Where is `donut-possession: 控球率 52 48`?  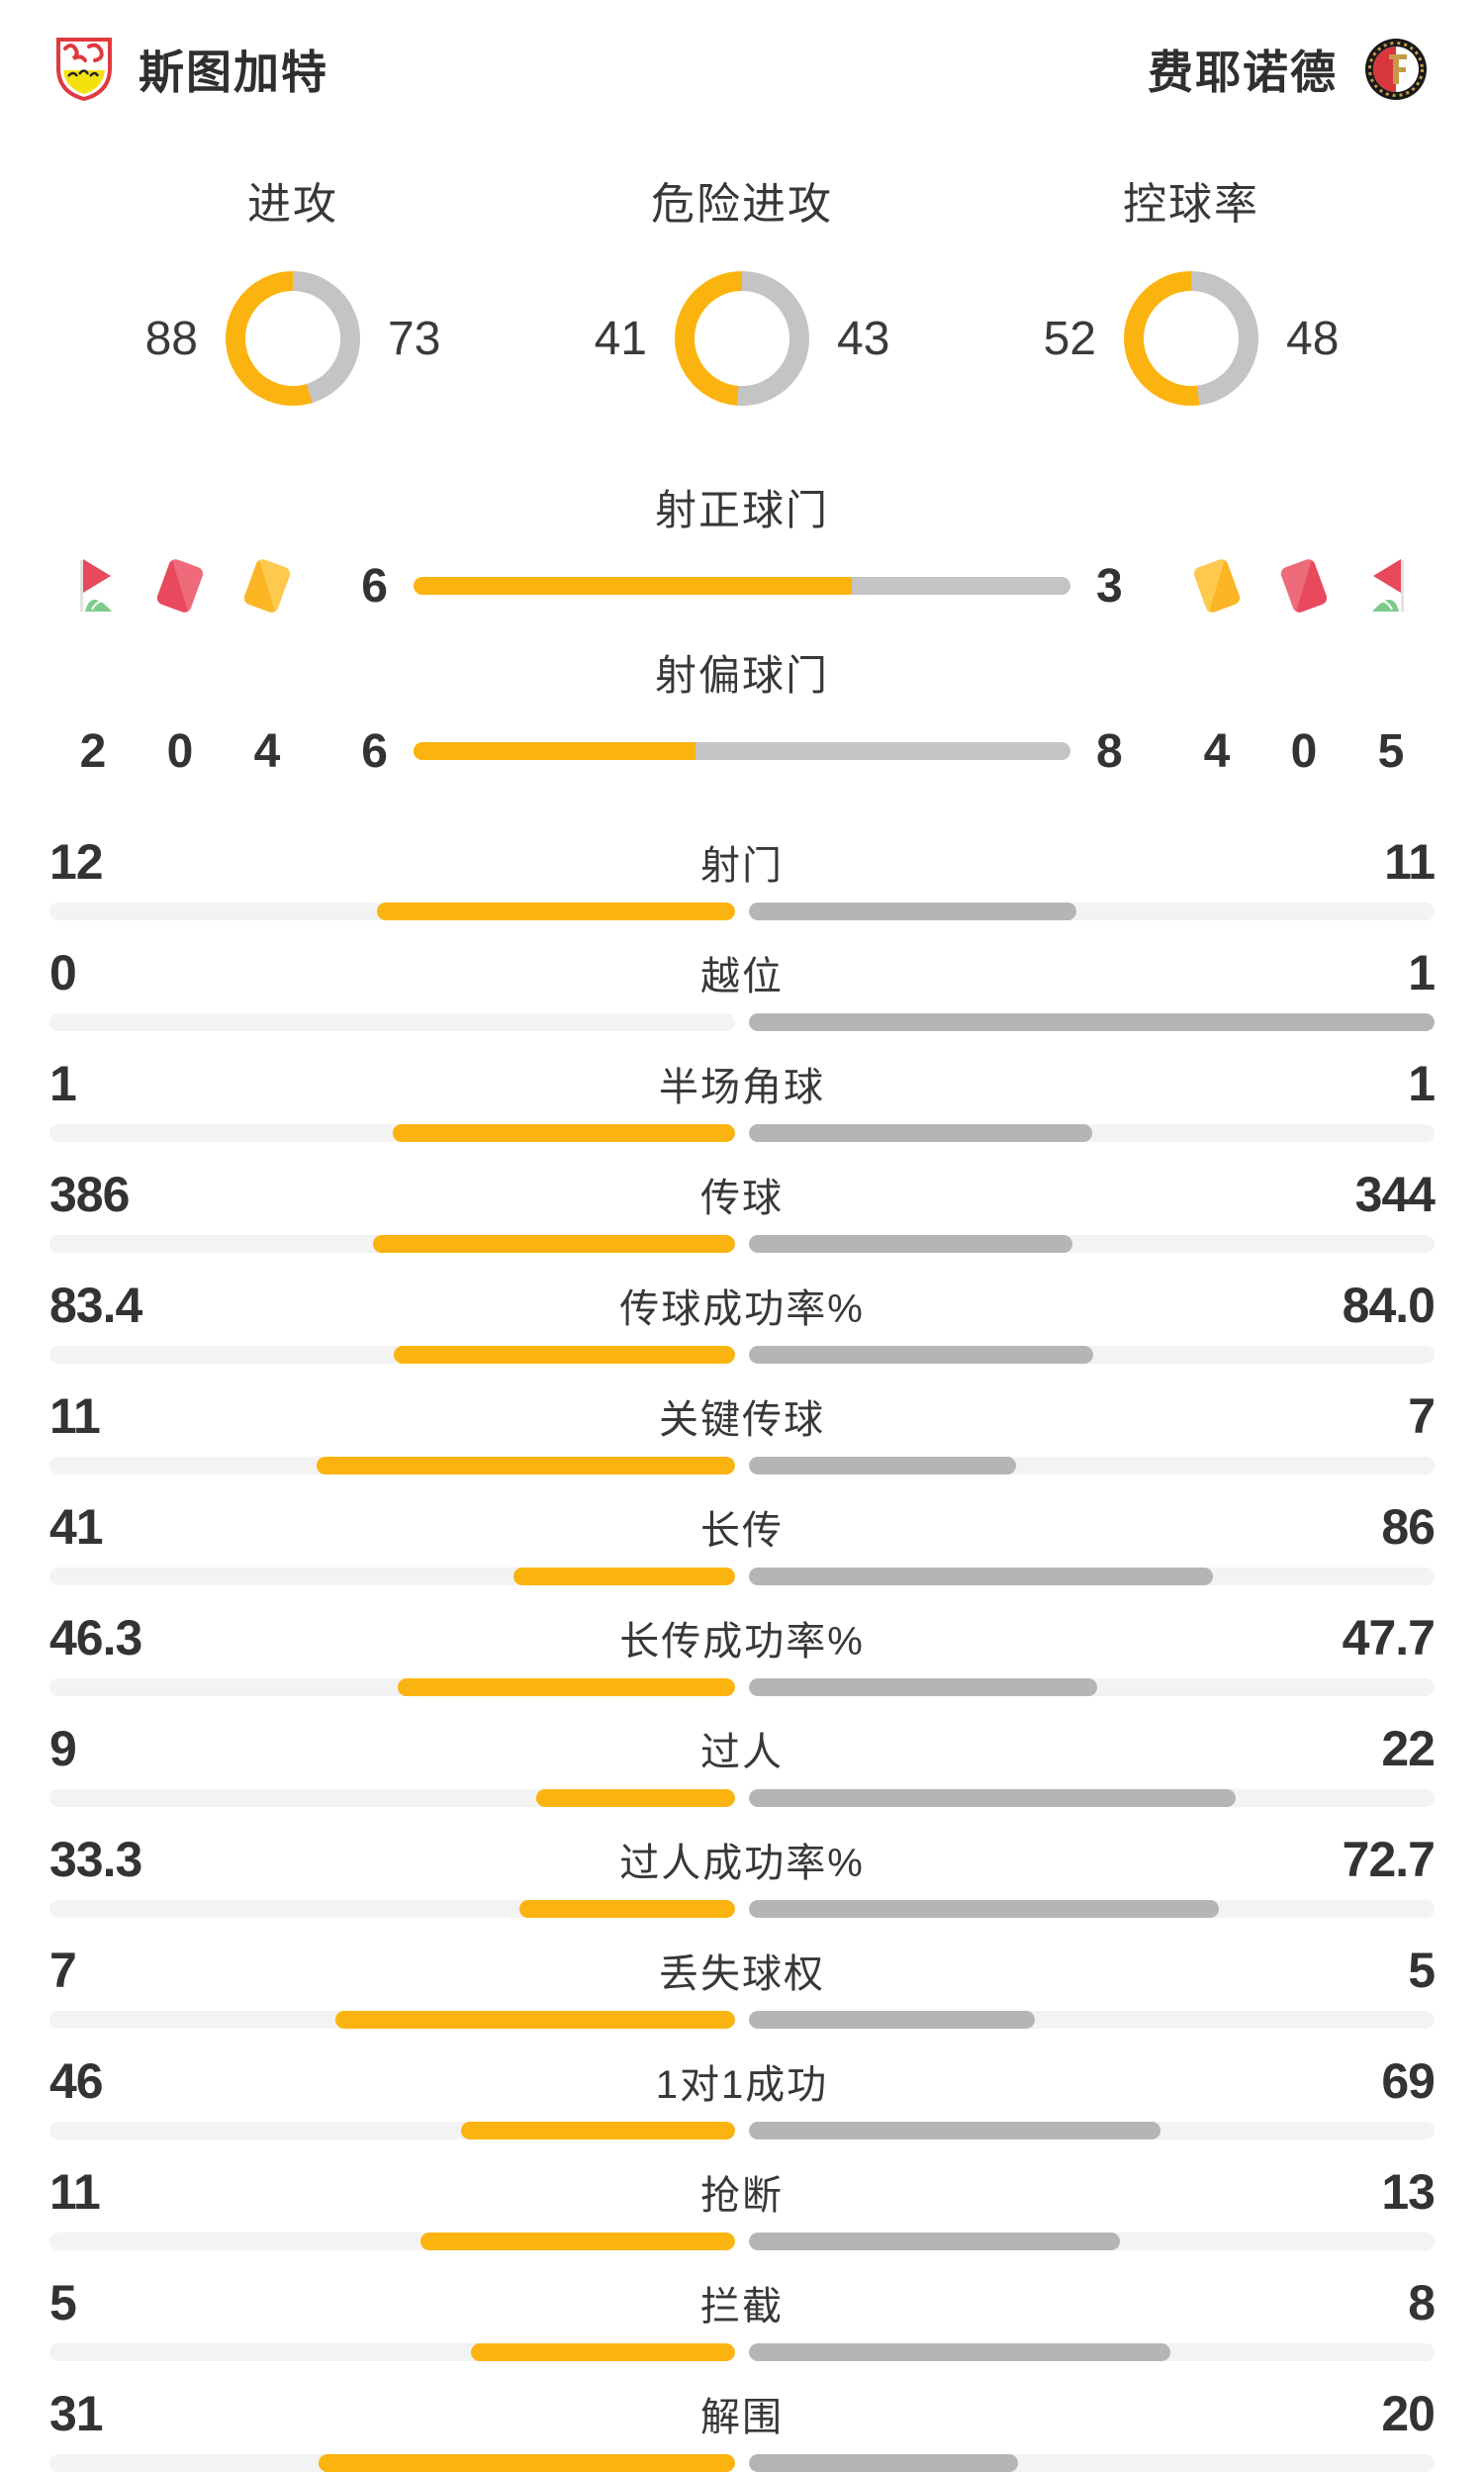
donut-possession: 控球率 52 48 is located at coordinates (1191, 287).